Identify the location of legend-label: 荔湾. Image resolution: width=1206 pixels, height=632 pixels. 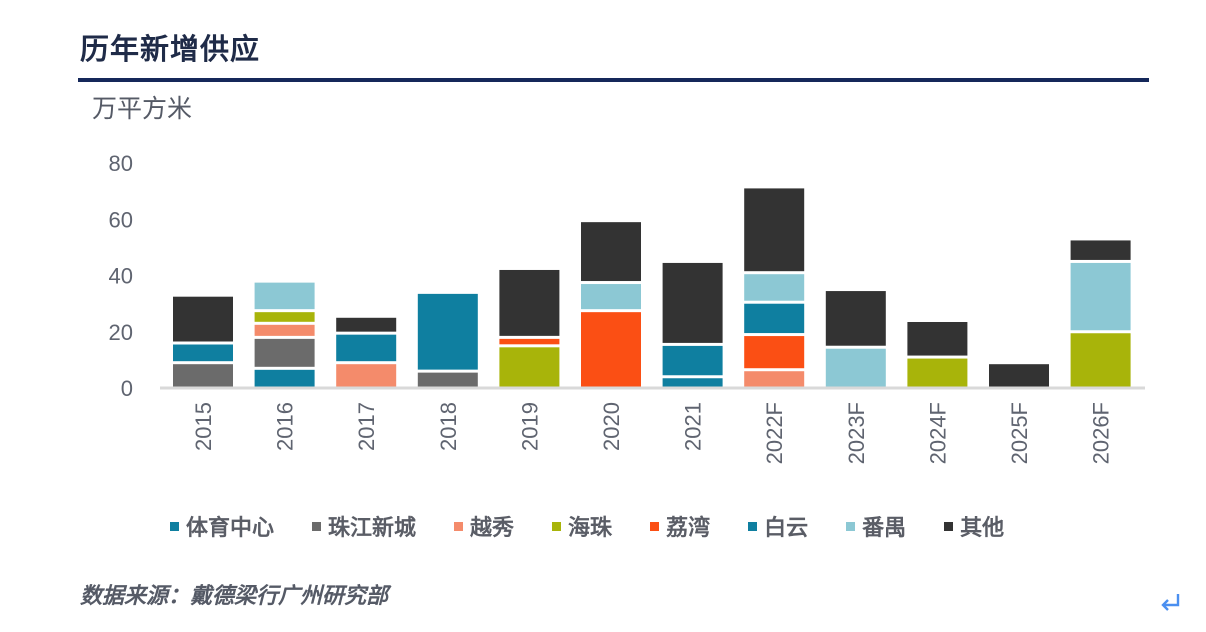
(688, 528).